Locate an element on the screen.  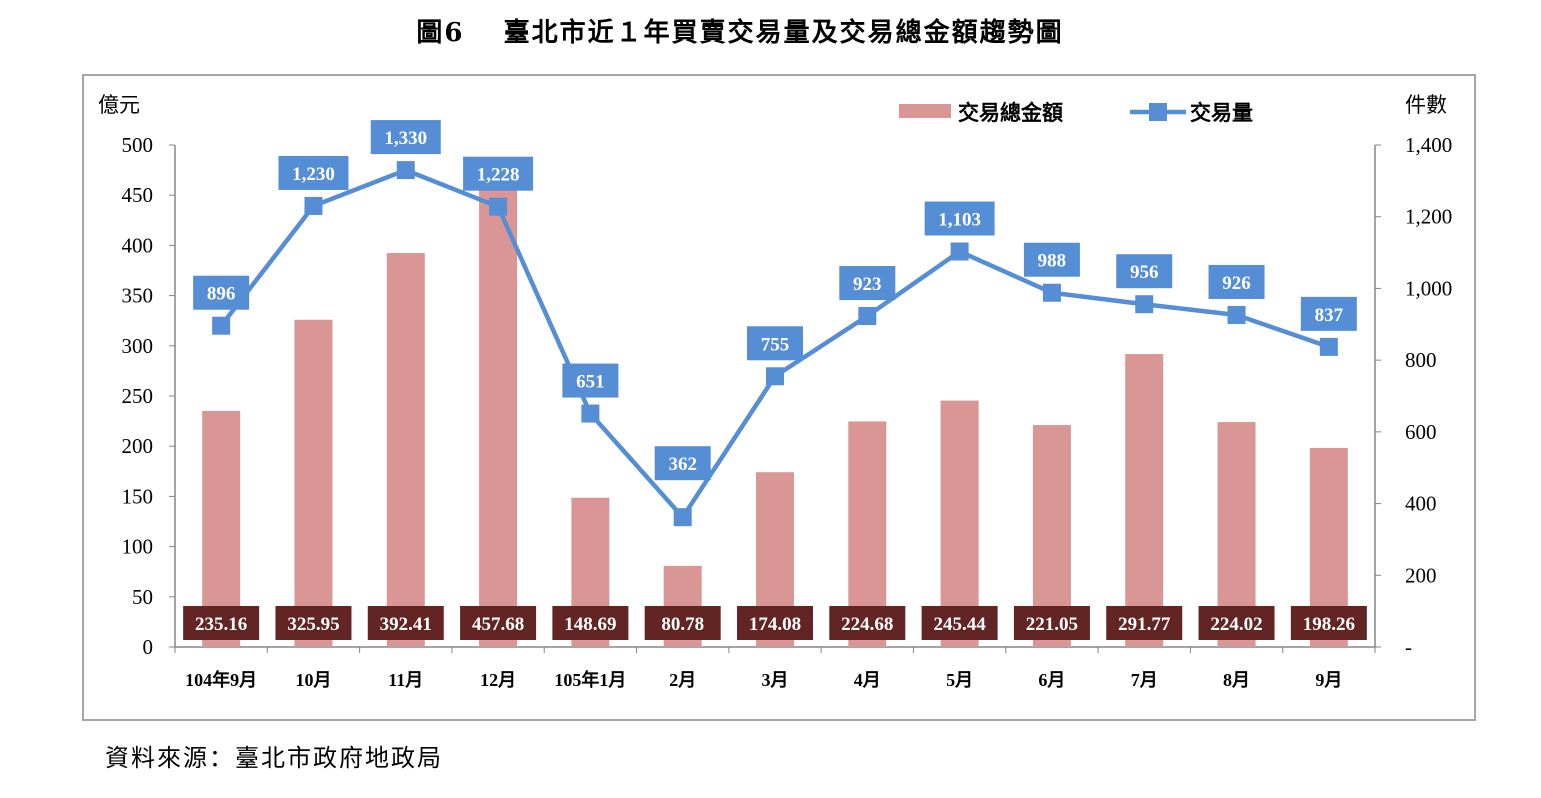
line-data-label: 926 is located at coordinates (1236, 283).